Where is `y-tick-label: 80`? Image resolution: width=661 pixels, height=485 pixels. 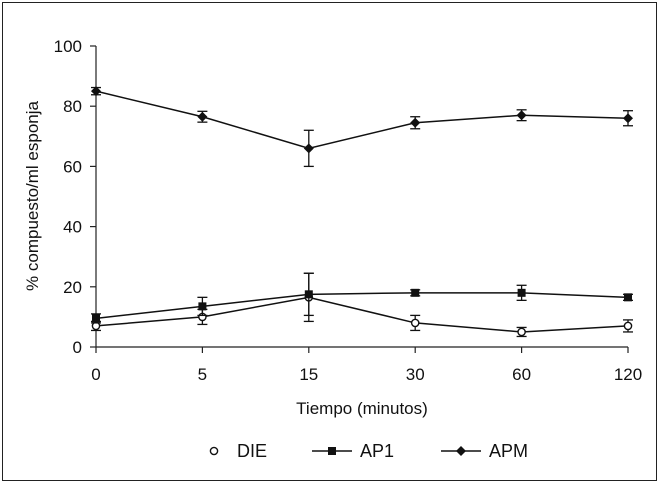
y-tick-label: 80 is located at coordinates (72, 106).